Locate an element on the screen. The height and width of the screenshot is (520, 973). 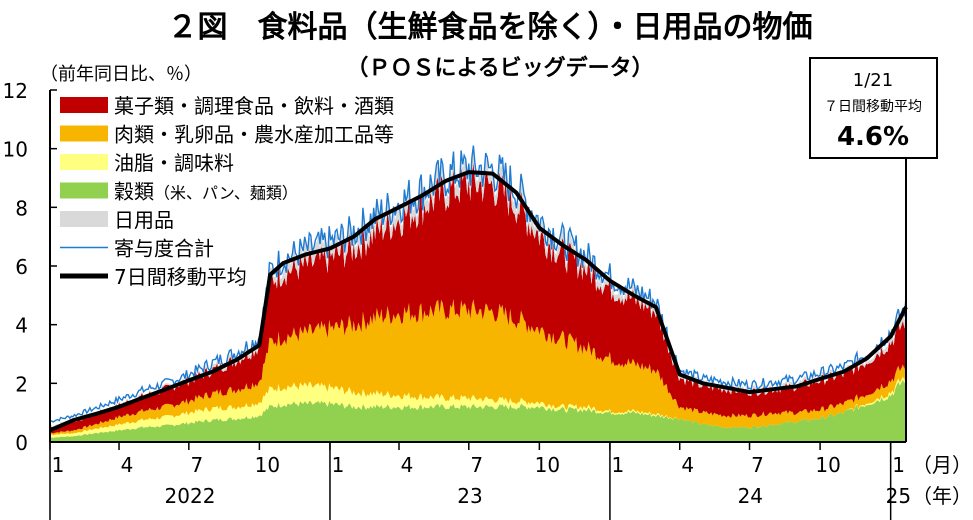
year-label: 2022 is located at coordinates (190, 496).